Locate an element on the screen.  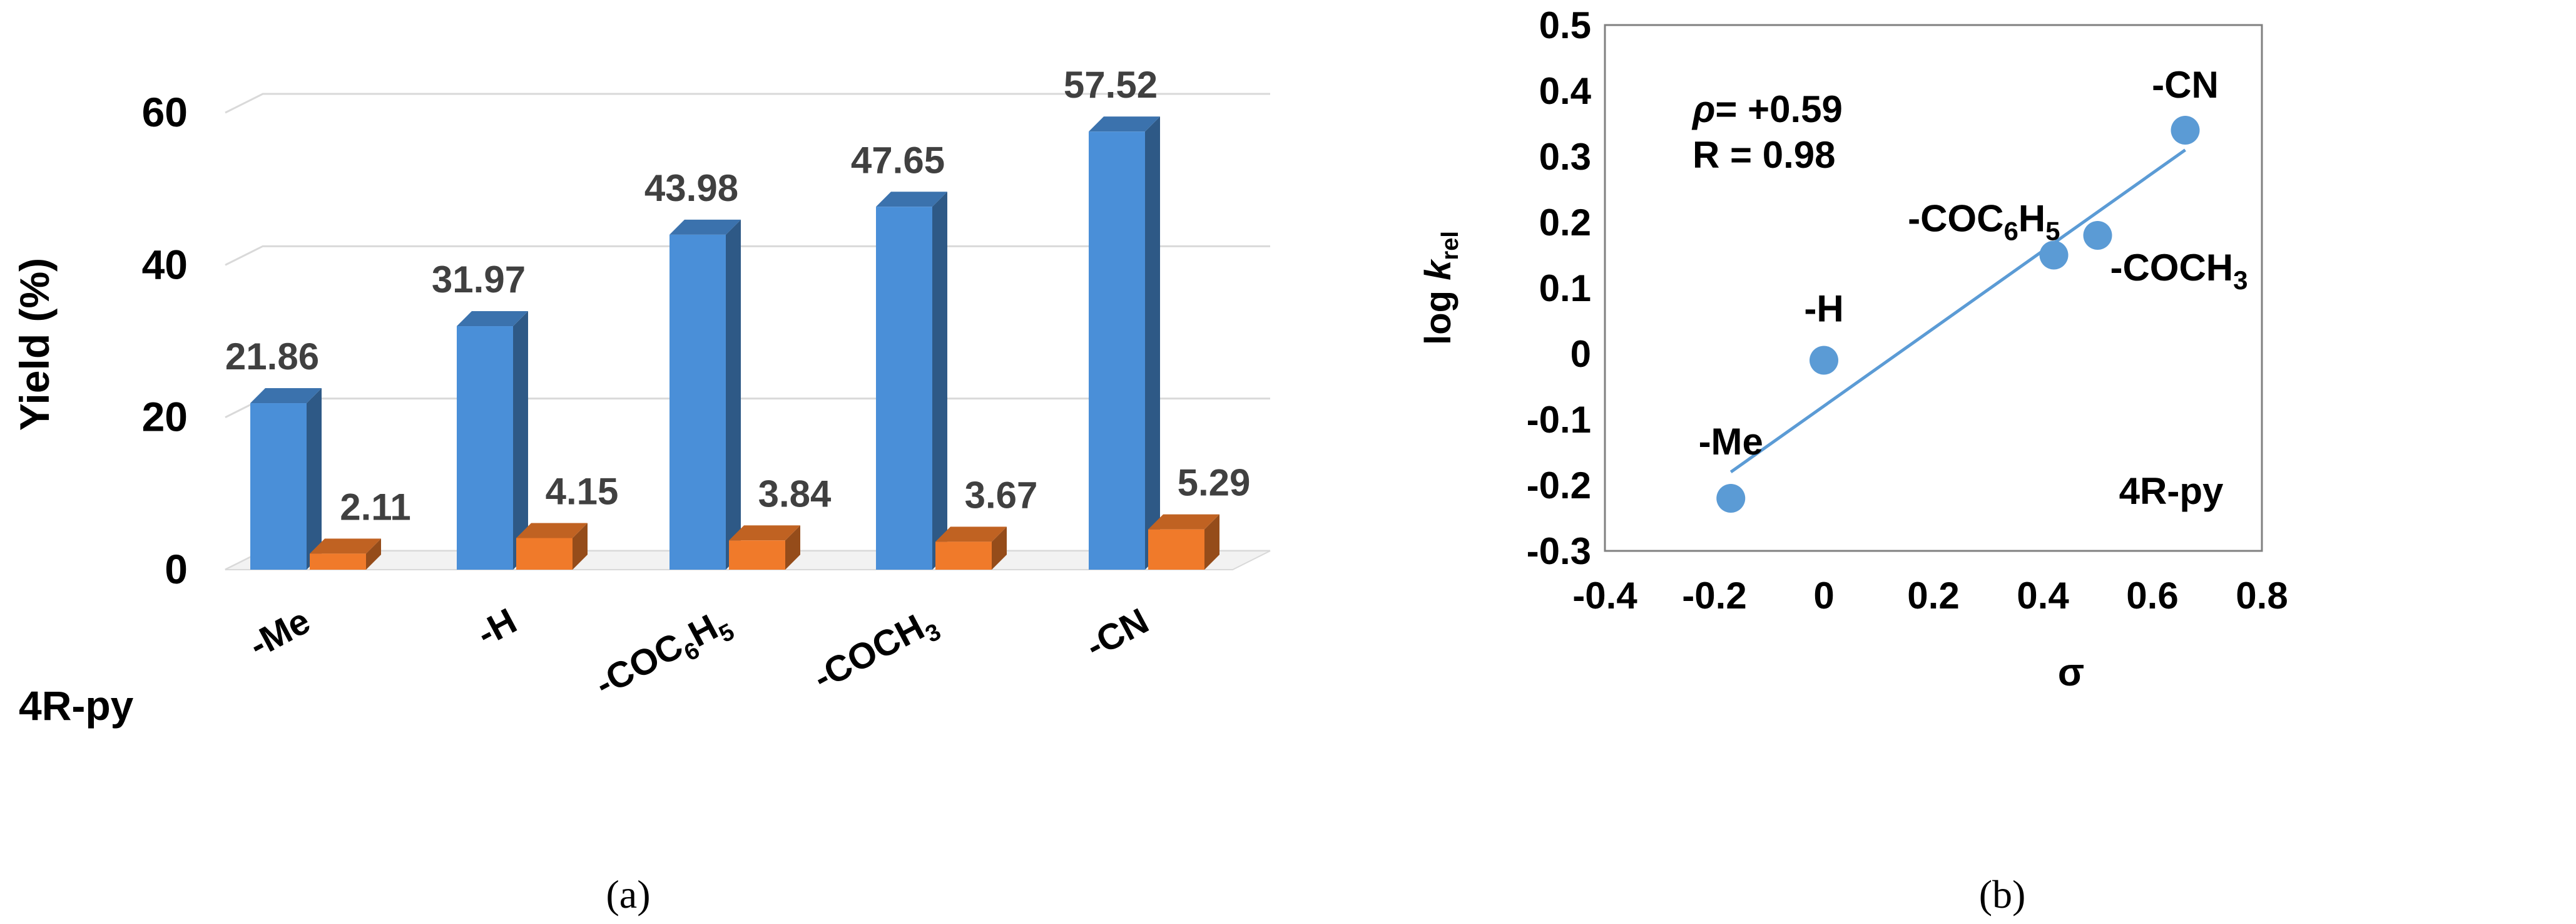
data-label-series2: 2.11 is located at coordinates (375, 507).